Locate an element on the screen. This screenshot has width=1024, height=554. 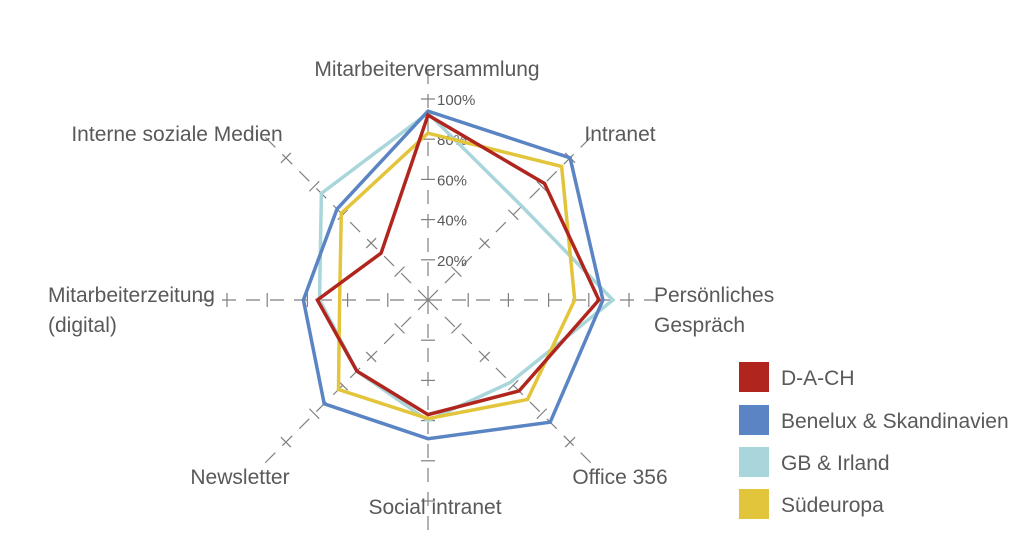
radial-tick-labels: 20%40%60%80%100% is located at coordinates (456, 181).